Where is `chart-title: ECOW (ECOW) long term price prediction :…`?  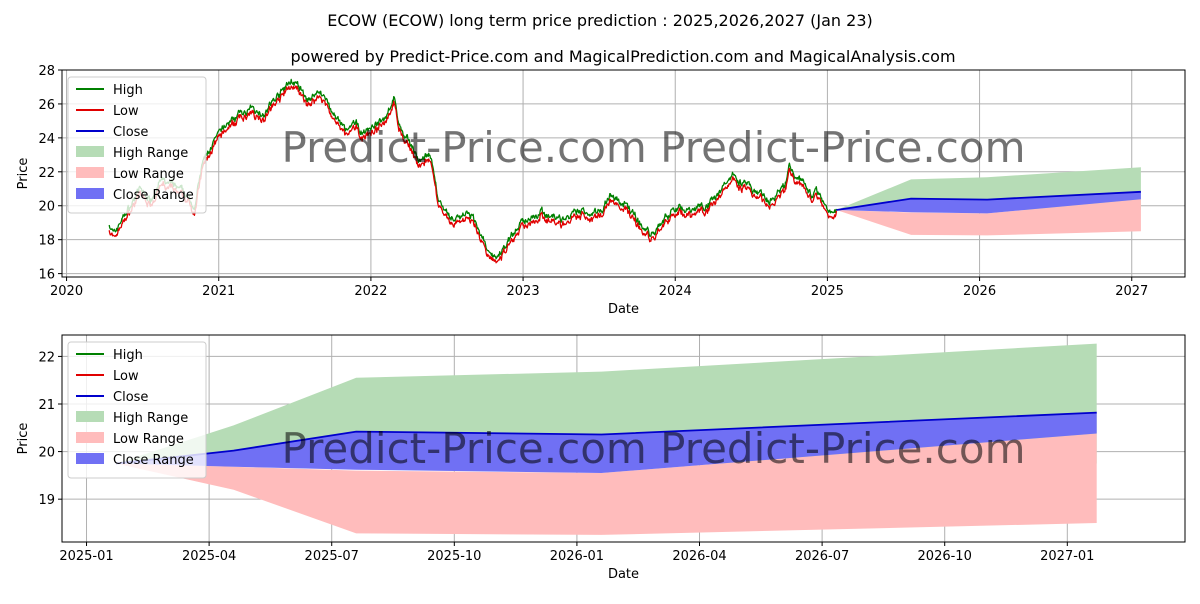
chart-title: ECOW (ECOW) long term price prediction :… is located at coordinates (600, 20).